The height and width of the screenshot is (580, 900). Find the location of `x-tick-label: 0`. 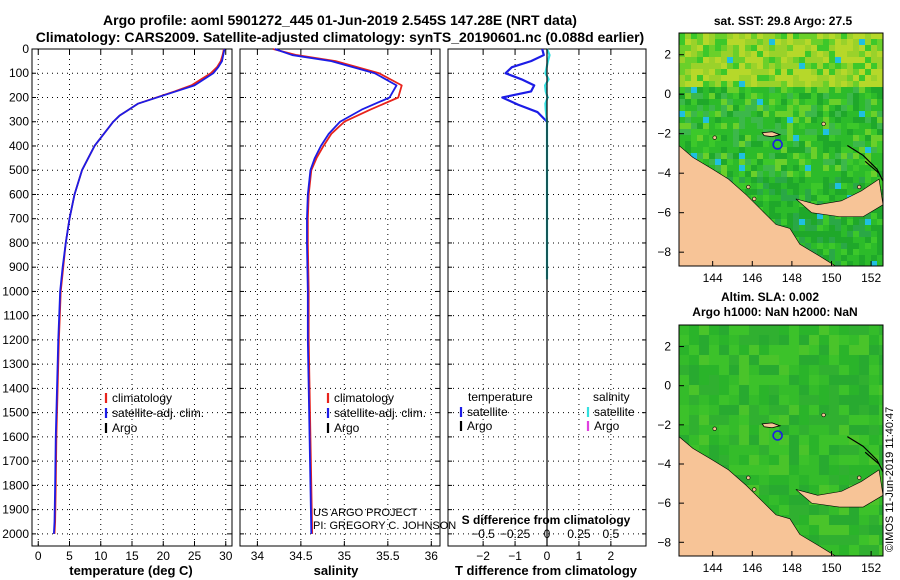

x-tick-label: 0 is located at coordinates (547, 556).